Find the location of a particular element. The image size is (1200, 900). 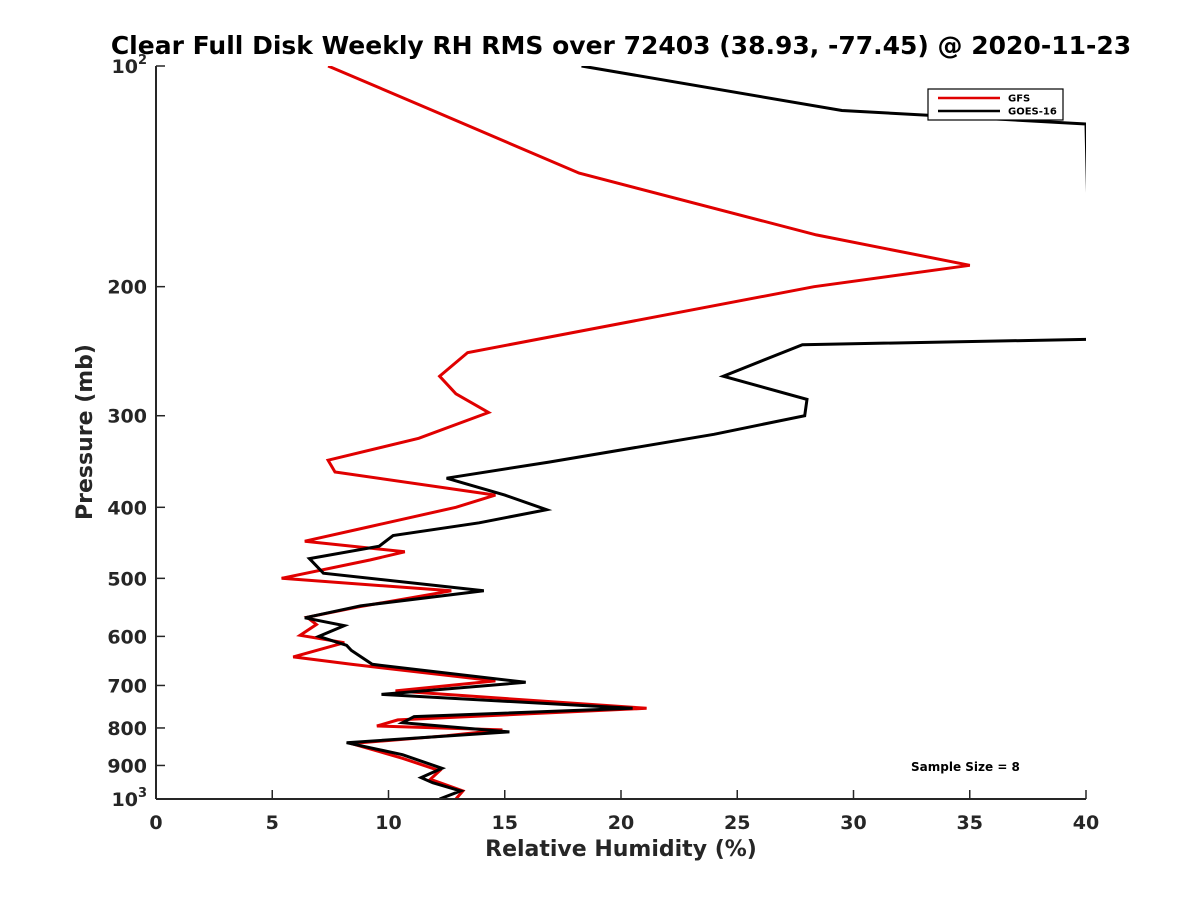

x-tick-label: 30 is located at coordinates (853, 823).